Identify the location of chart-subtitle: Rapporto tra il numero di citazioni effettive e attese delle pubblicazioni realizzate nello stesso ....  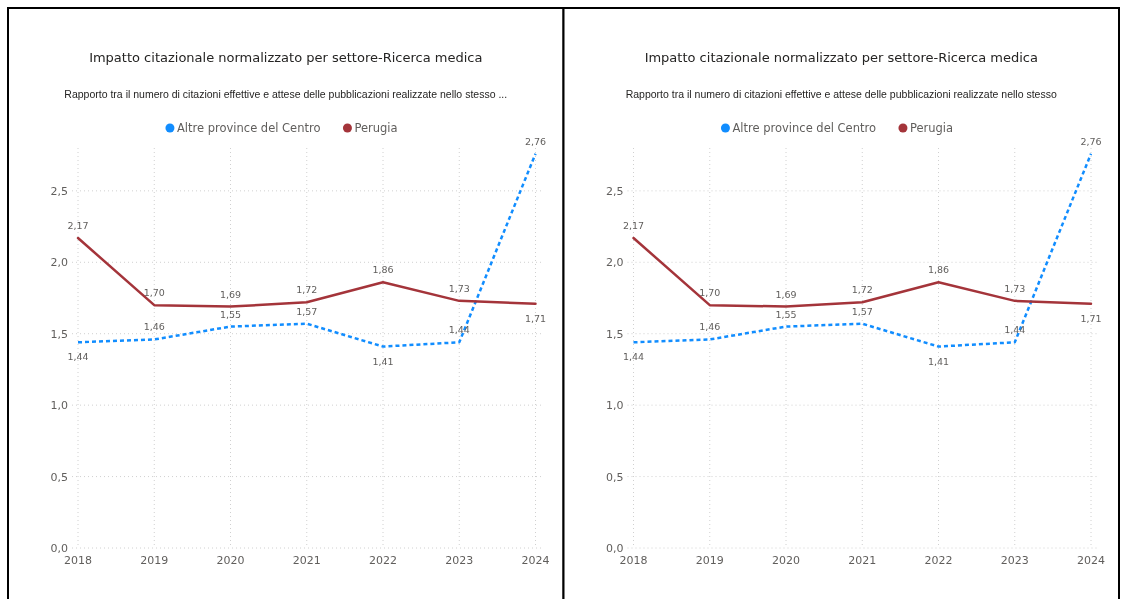
(286, 94).